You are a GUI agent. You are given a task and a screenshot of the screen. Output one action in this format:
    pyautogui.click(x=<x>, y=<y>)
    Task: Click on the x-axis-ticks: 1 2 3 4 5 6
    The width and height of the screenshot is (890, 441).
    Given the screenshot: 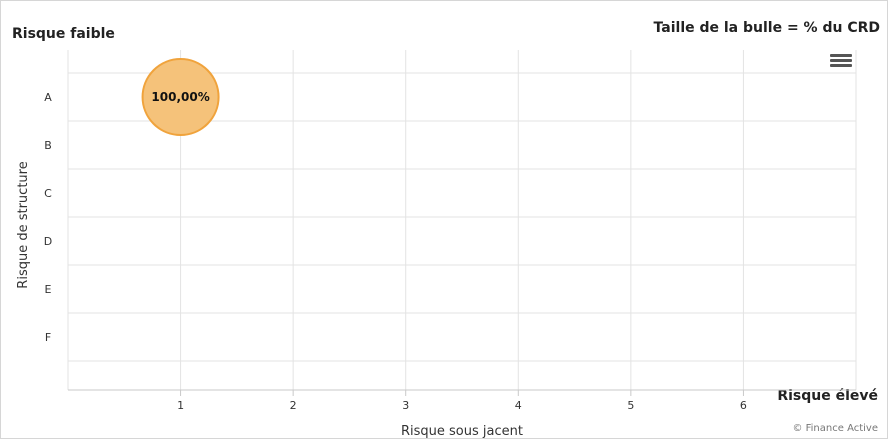 What is the action you would take?
    pyautogui.click(x=462, y=401)
    